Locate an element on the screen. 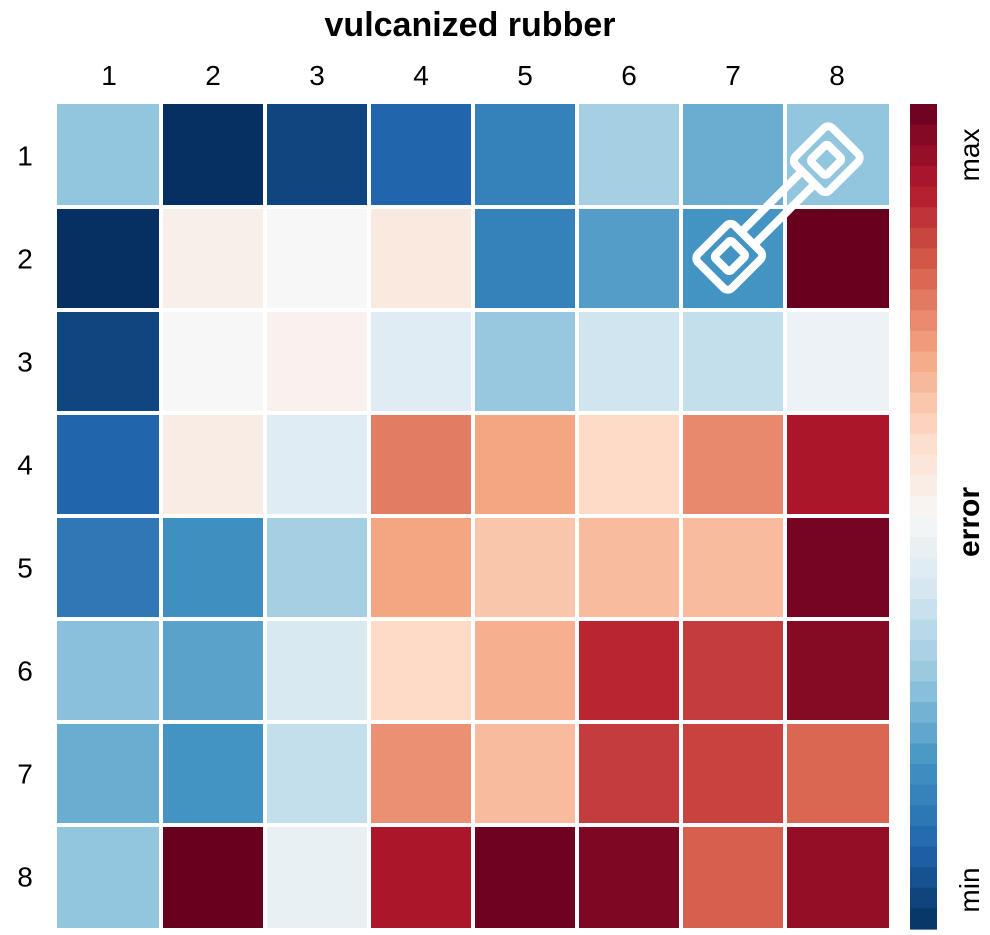  colorbar-axis-label: error is located at coordinates (969, 522).